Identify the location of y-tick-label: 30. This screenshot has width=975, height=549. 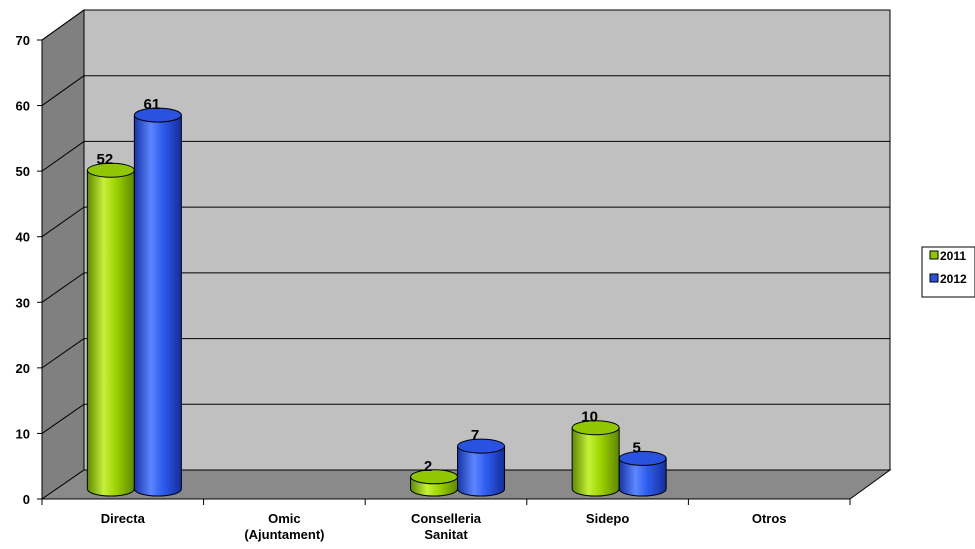
(23, 302).